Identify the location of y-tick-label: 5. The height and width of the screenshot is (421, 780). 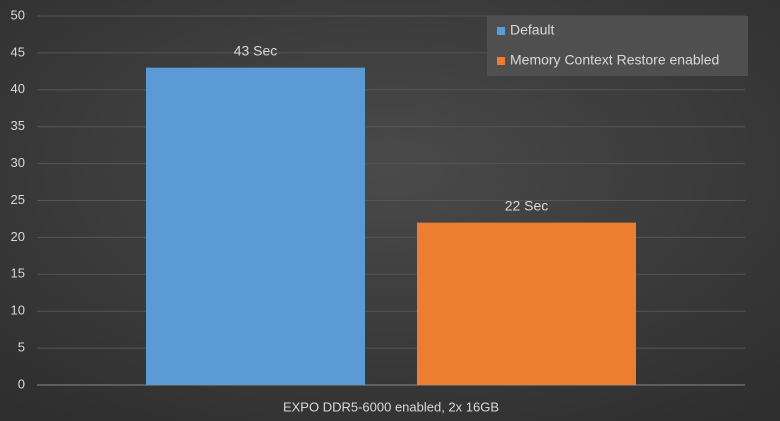
(21, 347).